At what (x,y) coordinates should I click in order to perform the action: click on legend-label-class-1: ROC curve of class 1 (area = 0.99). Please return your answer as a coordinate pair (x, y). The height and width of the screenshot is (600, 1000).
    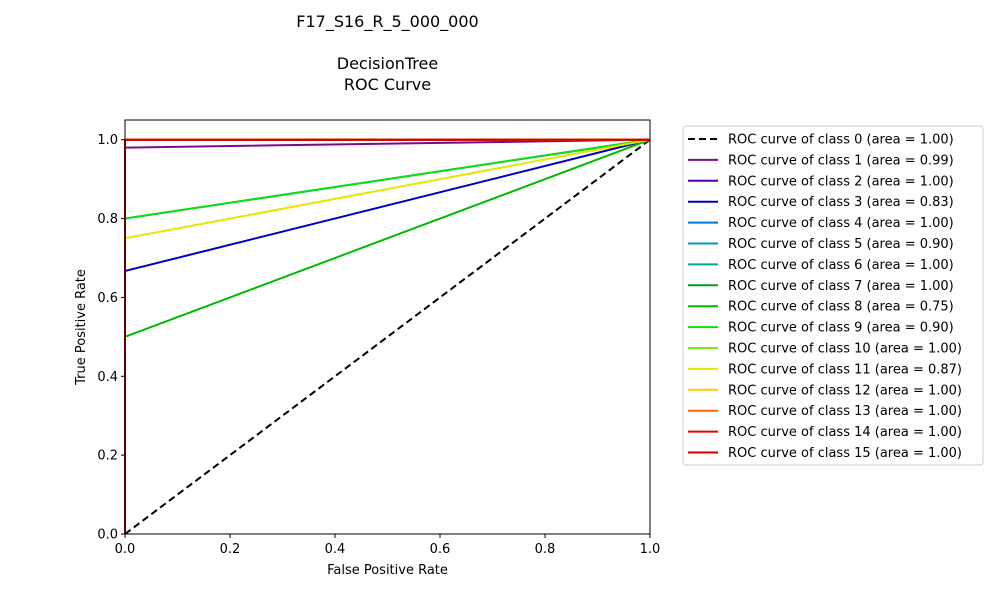
    Looking at the image, I should click on (841, 160).